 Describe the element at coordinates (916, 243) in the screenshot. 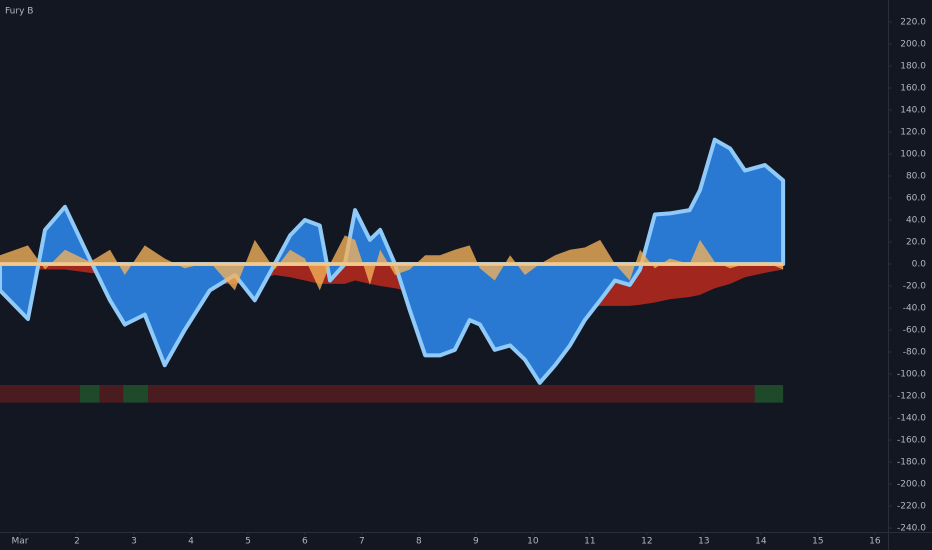

I see `y-tick-label: 20.0` at that location.